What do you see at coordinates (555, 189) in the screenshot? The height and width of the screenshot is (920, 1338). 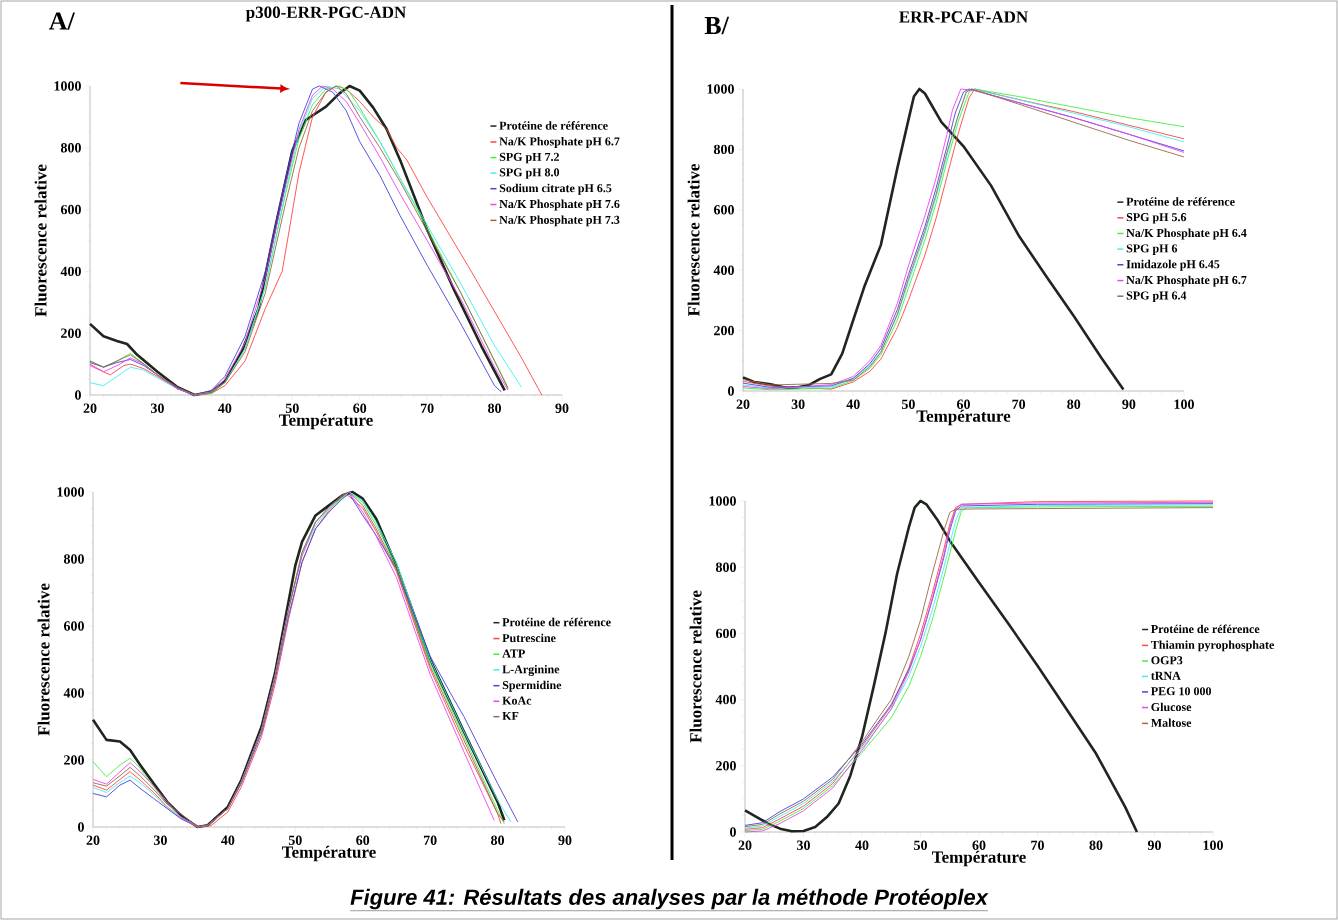 I see `legend-label: Sodium citrate pH 6.5` at bounding box center [555, 189].